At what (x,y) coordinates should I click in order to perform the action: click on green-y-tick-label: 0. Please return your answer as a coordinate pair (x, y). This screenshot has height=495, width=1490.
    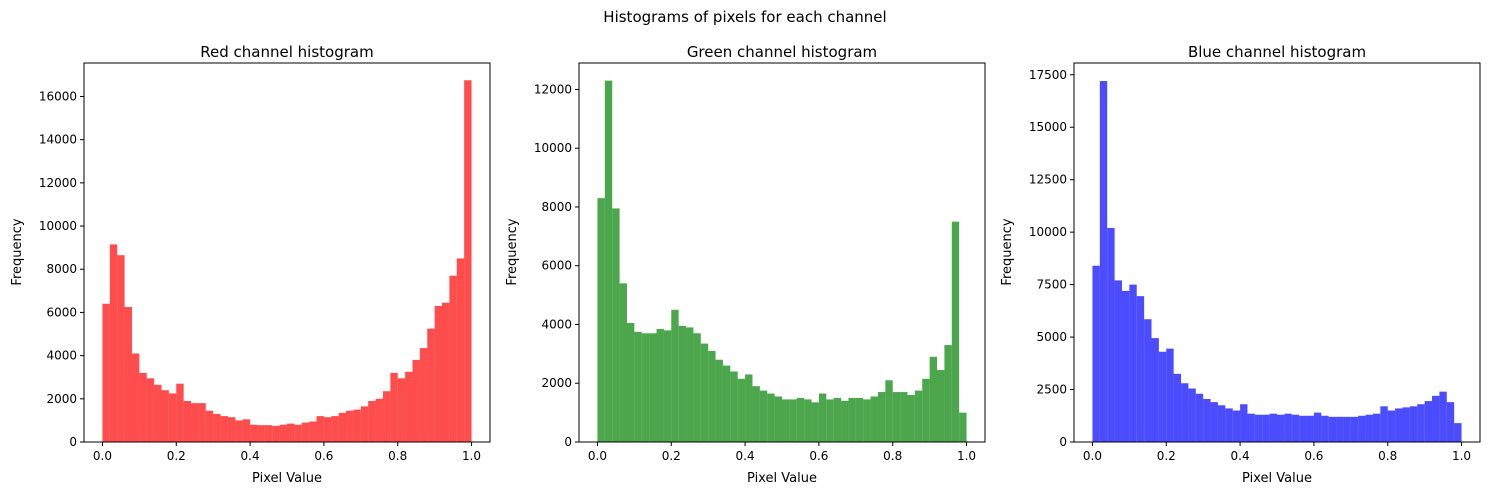
    Looking at the image, I should click on (568, 442).